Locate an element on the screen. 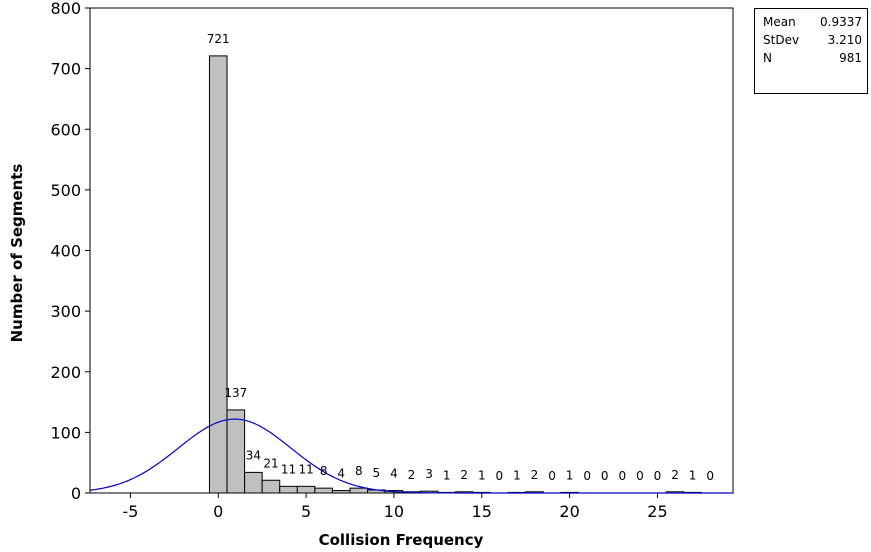  stats-value: 981 is located at coordinates (850, 58).